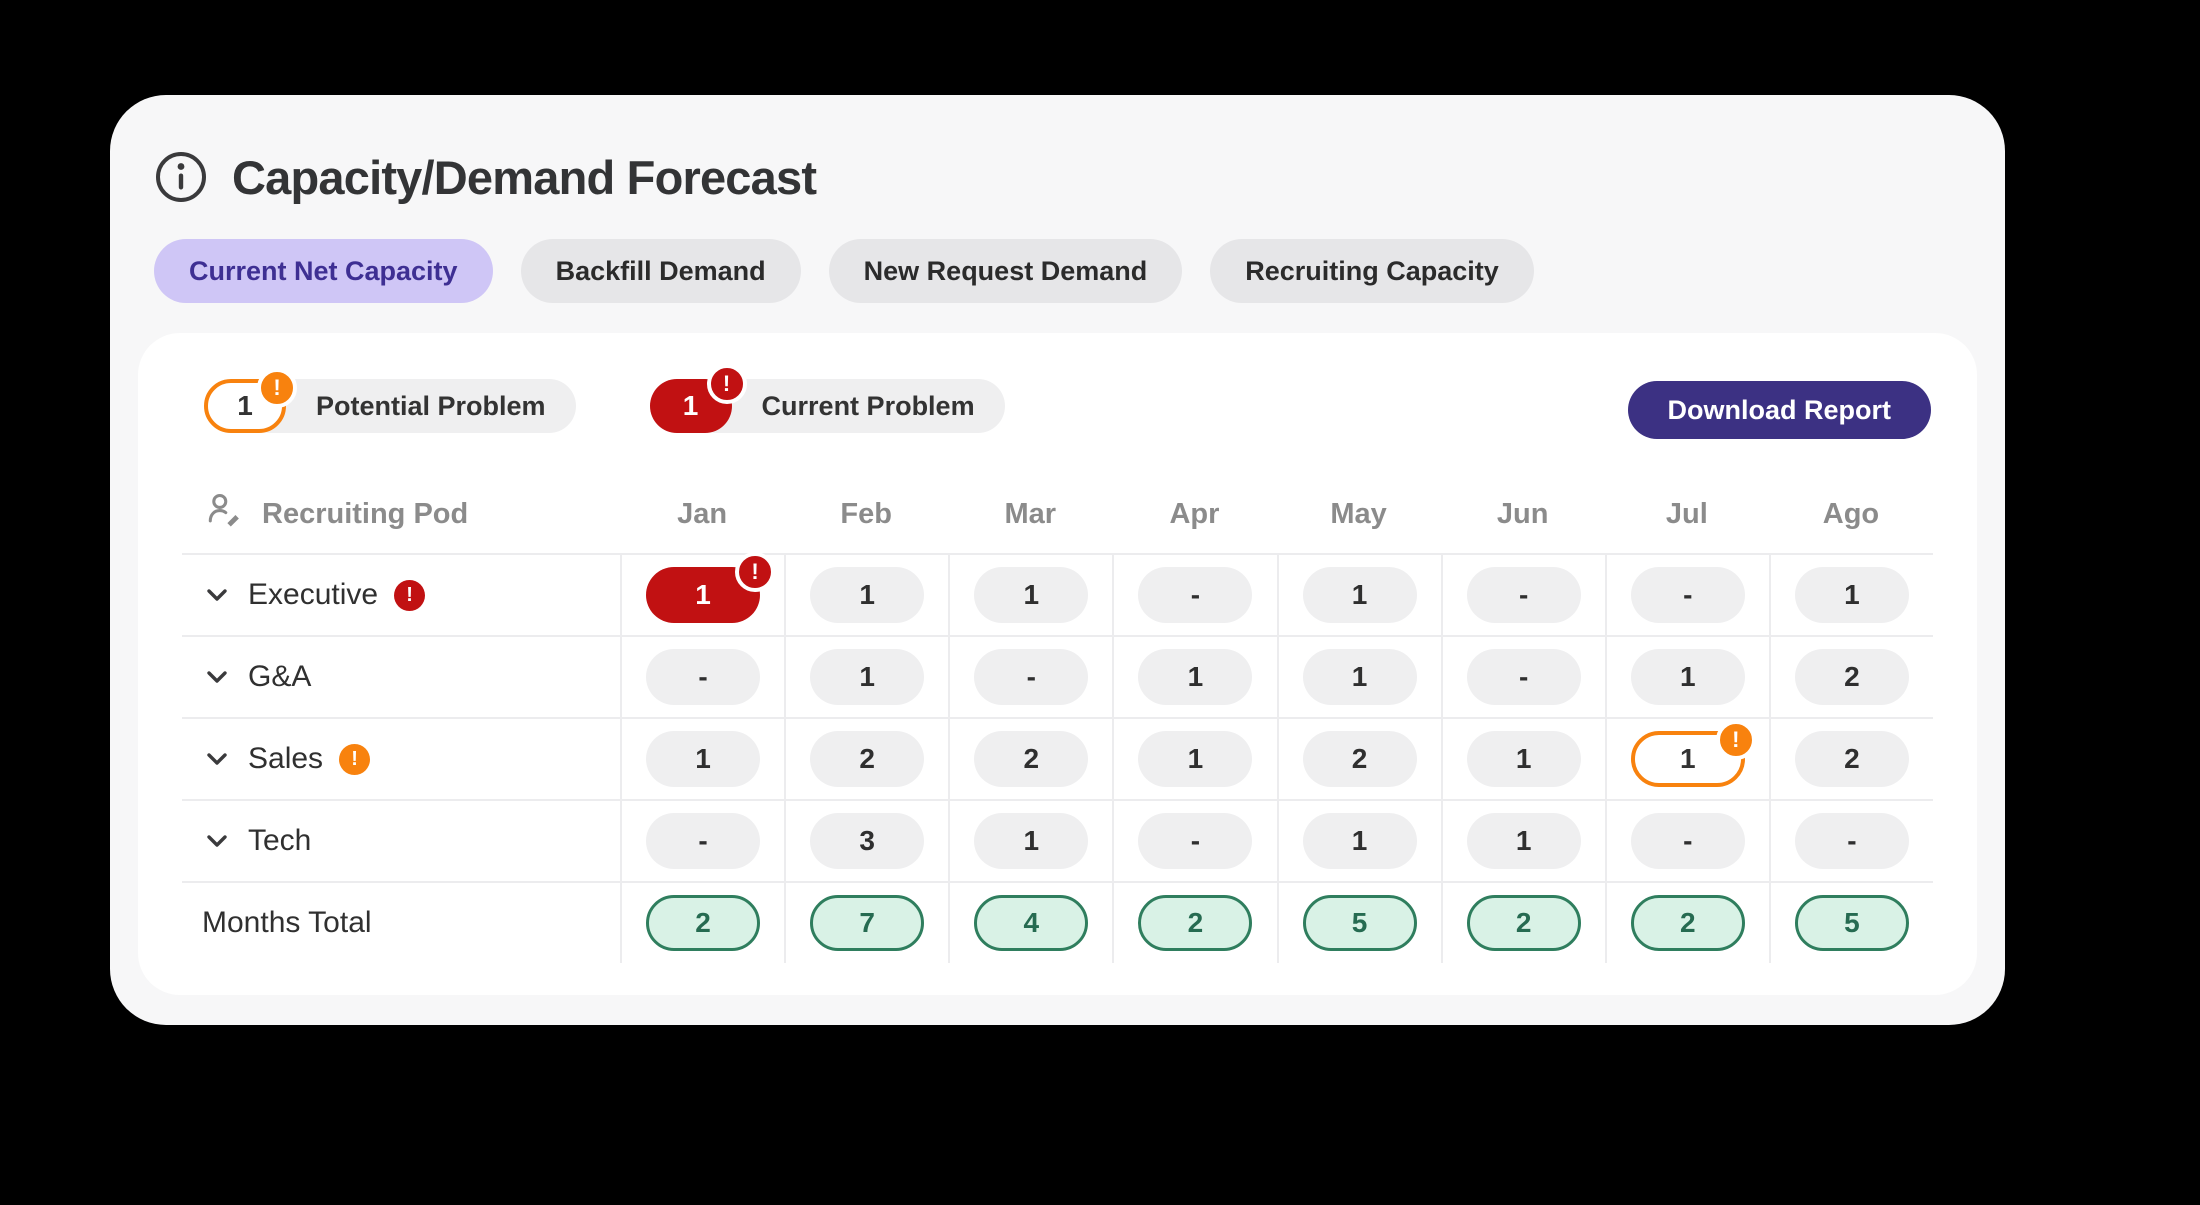 The image size is (2200, 1205). I want to click on cell-executive-feb: 1, so click(866, 595).